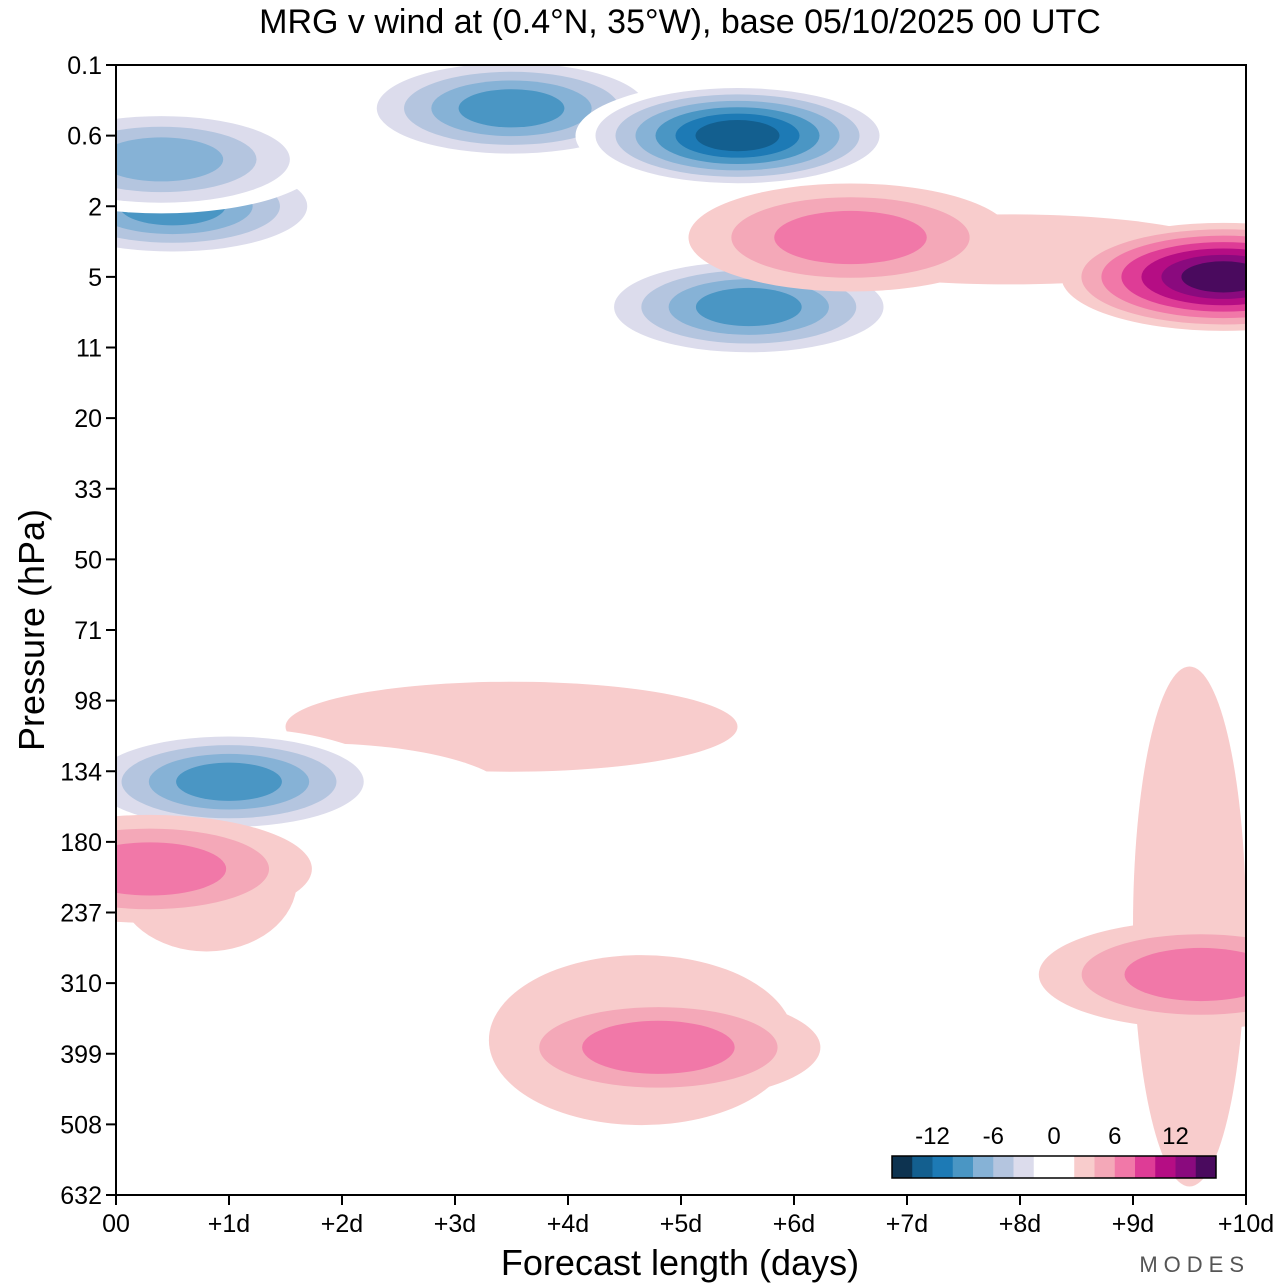  Describe the element at coordinates (81, 772) in the screenshot. I see `y-tick-label: 134` at that location.